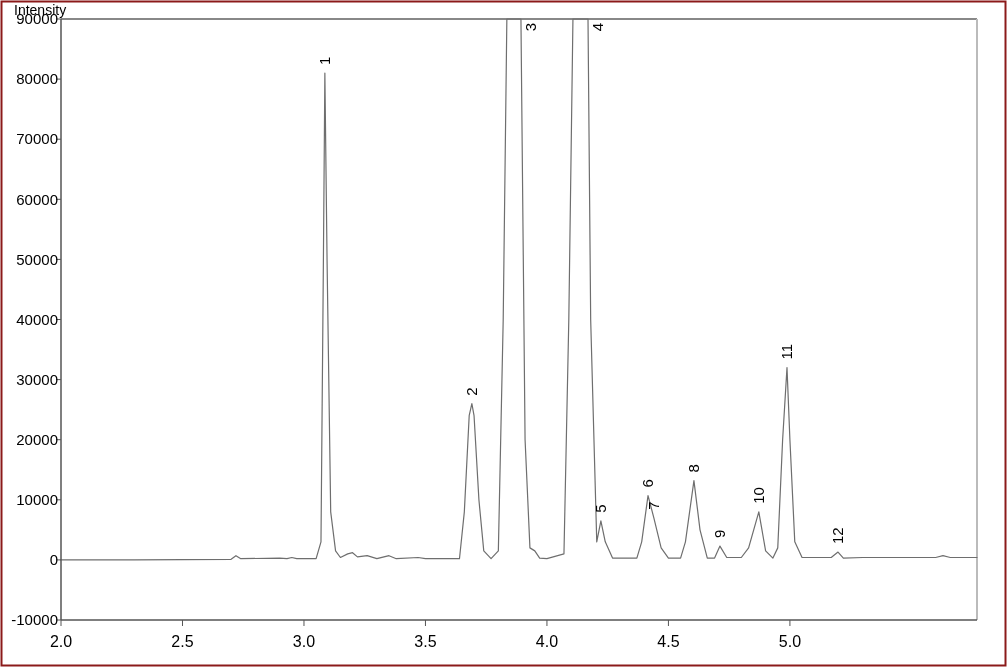 This screenshot has width=1007, height=667. I want to click on y-tick-label: 30000, so click(37, 379).